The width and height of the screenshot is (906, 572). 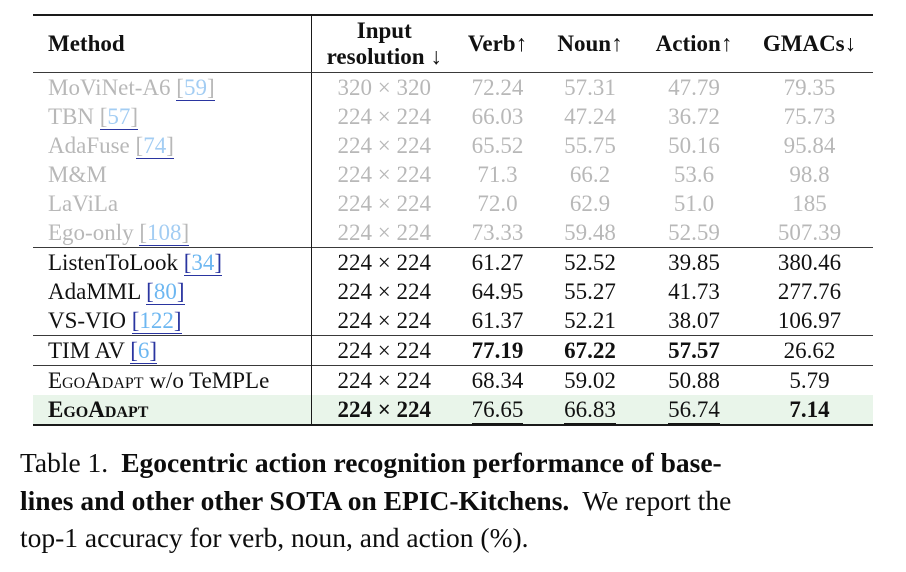 I want to click on citation-link: [108], so click(x=164, y=233).